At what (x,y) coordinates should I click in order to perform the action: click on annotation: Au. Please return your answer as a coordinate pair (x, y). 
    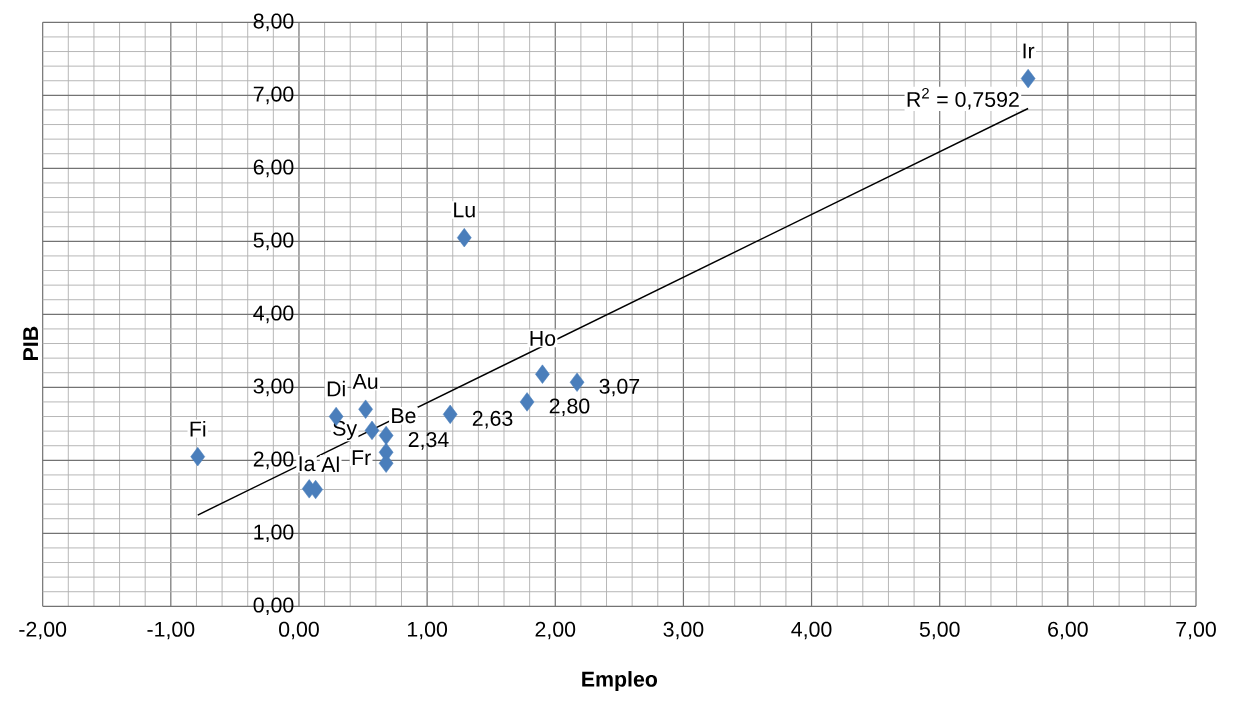
    Looking at the image, I should click on (365, 381).